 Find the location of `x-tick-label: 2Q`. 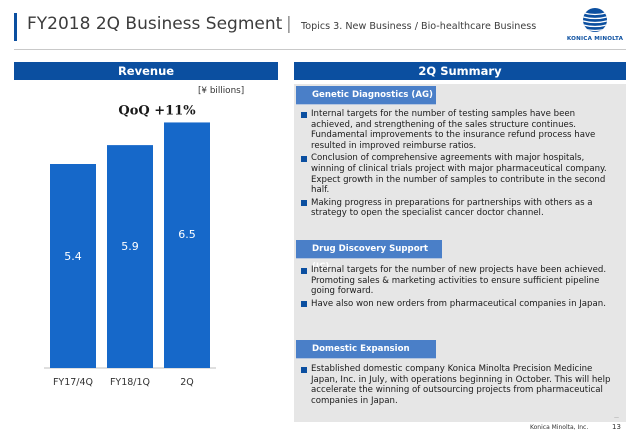

x-tick-label: 2Q is located at coordinates (187, 382).